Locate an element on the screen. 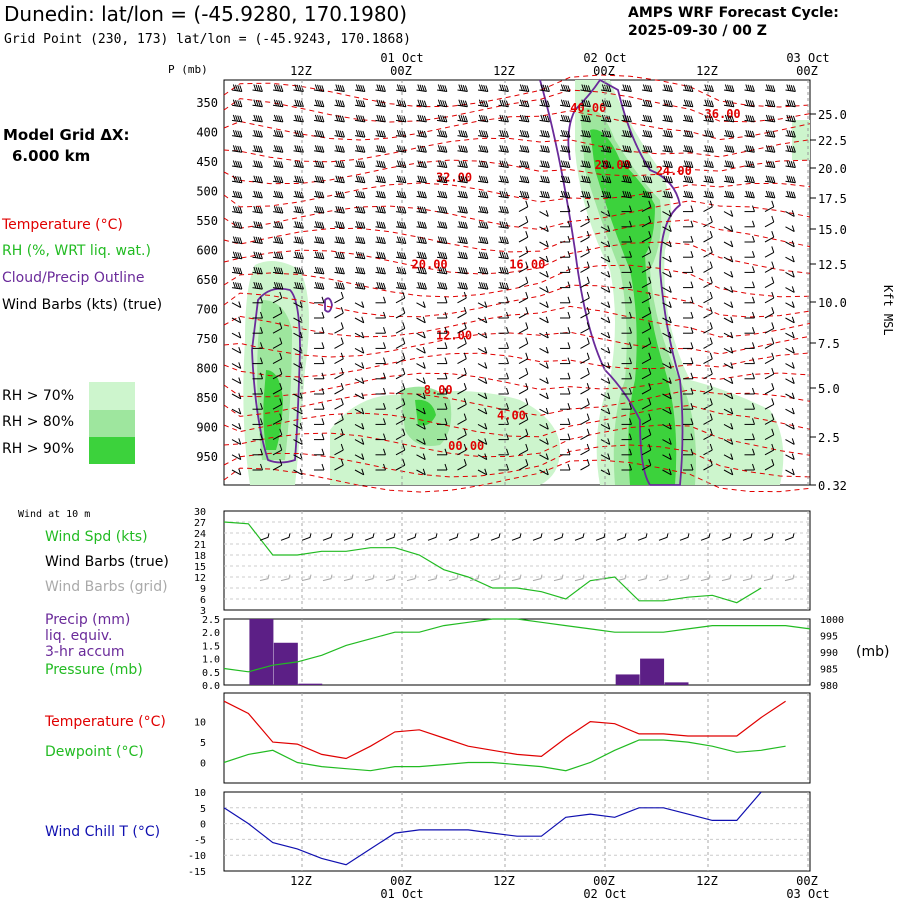 This screenshot has width=900, height=900. rh90-region-left is located at coordinates (273, 410).